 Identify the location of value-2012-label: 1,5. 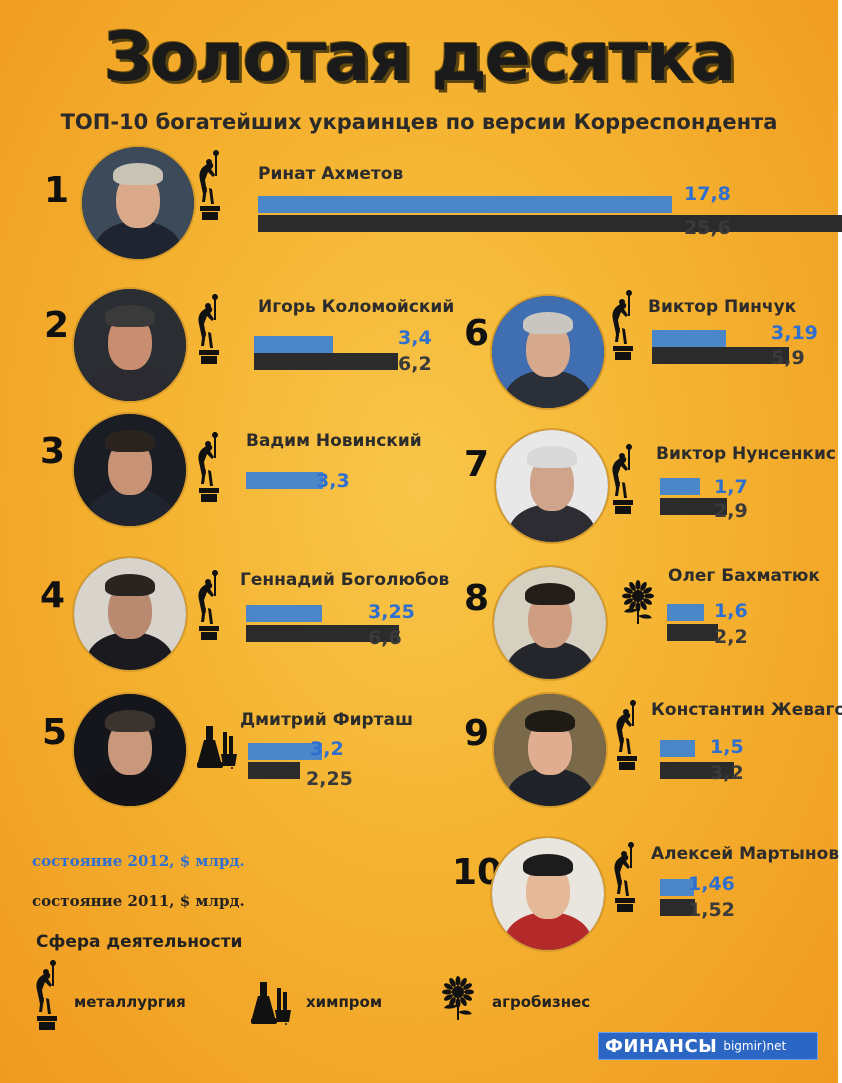
(727, 747).